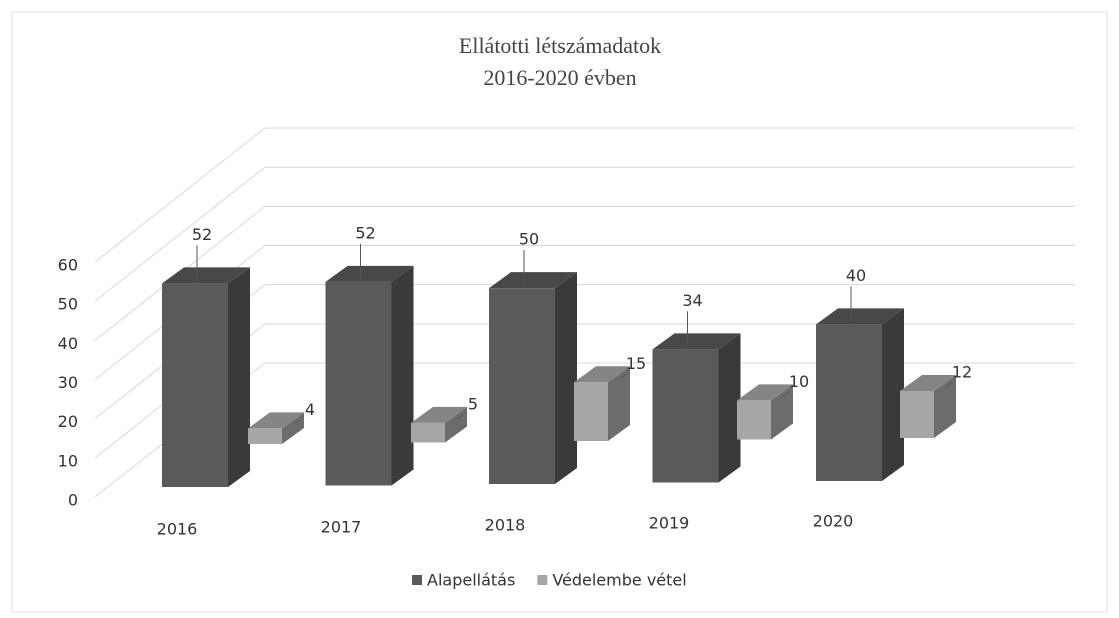 This screenshot has width=1119, height=618. Describe the element at coordinates (799, 381) in the screenshot. I see `data-label: 10` at that location.